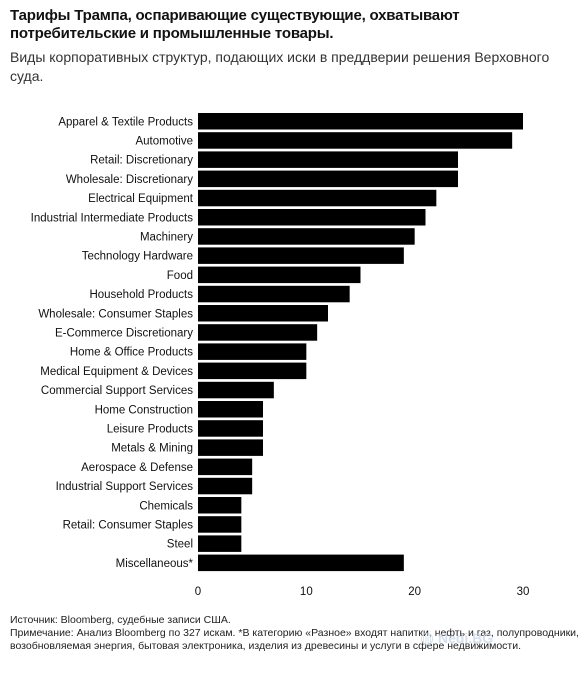  What do you see at coordinates (116, 372) in the screenshot?
I see `bar-label: Medical Equipment & Devices` at bounding box center [116, 372].